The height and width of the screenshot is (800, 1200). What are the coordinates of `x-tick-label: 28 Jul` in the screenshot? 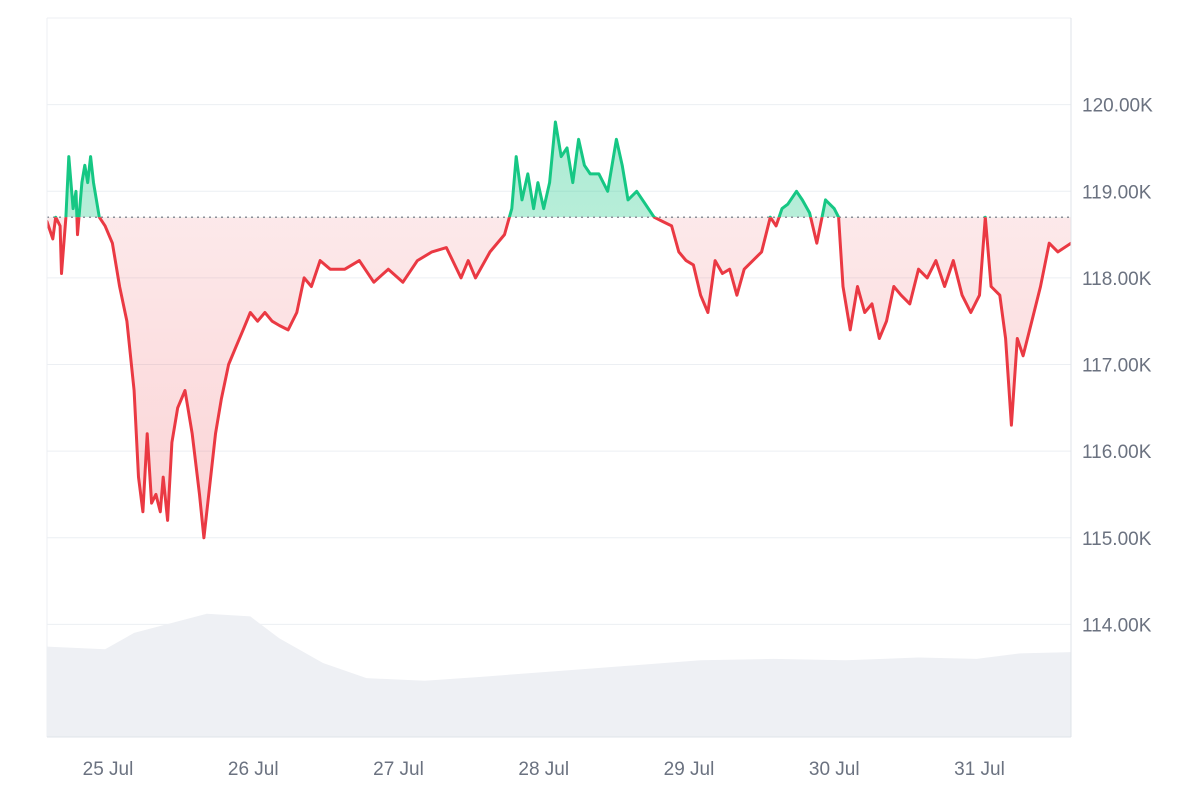 It's located at (543, 769).